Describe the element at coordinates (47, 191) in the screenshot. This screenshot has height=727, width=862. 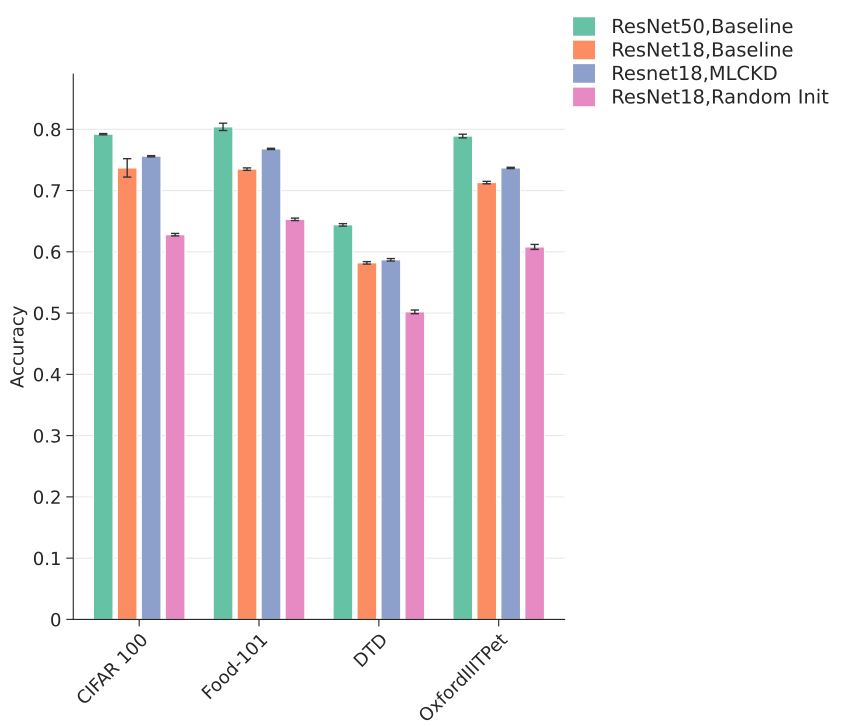
I see `y-tick-label: 0.7` at that location.